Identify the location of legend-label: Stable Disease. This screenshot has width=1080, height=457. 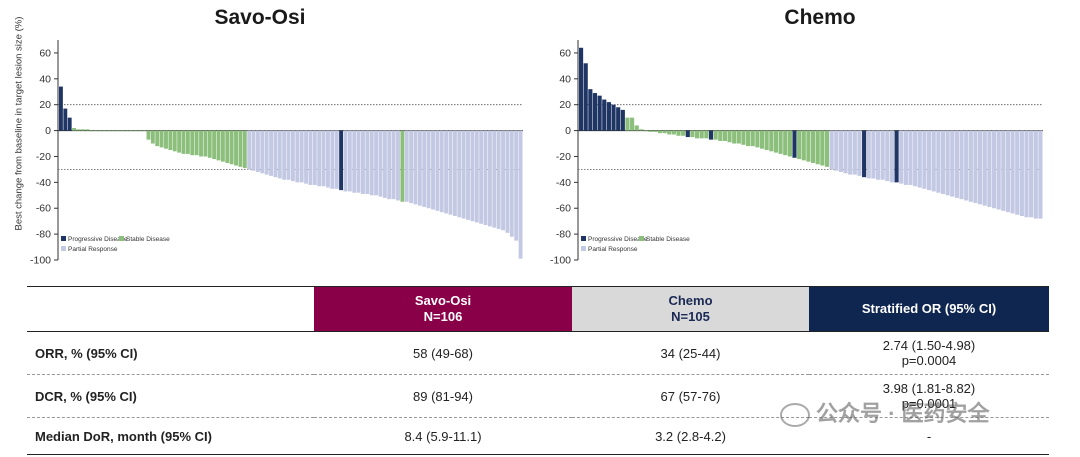
(668, 239).